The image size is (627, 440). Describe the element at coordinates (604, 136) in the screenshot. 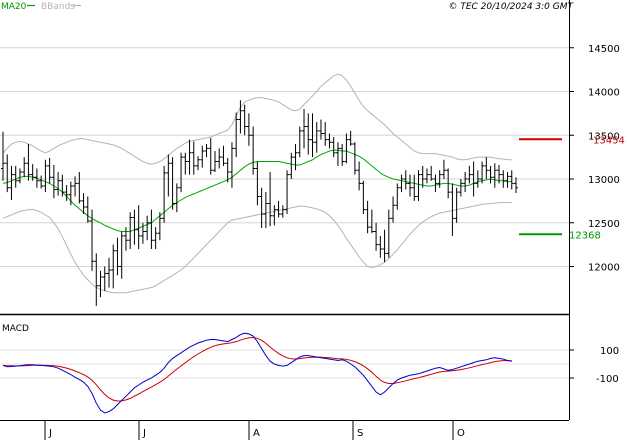

I see `price-tick-label: 13500` at that location.